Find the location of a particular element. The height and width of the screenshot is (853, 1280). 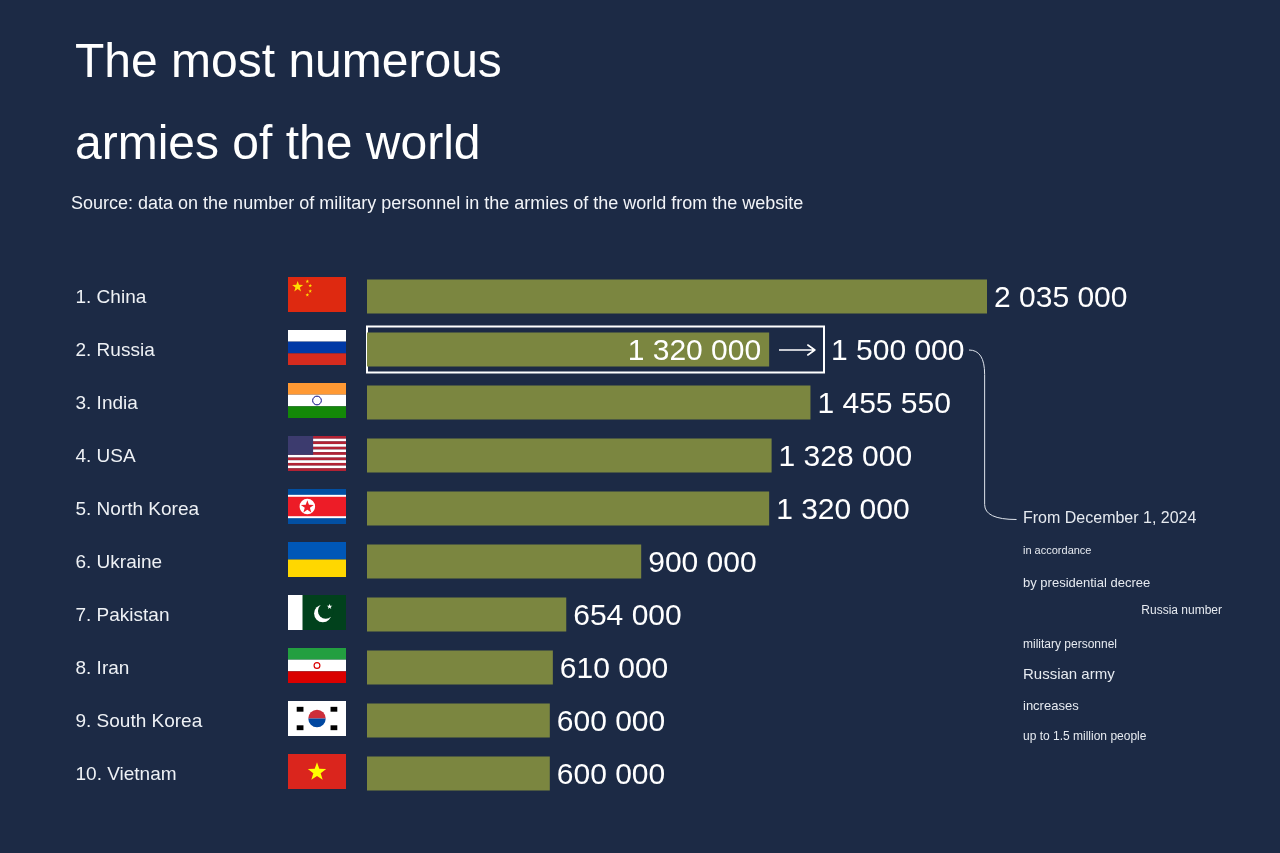

y-tick-label: 10. Vietnam is located at coordinates (126, 773).